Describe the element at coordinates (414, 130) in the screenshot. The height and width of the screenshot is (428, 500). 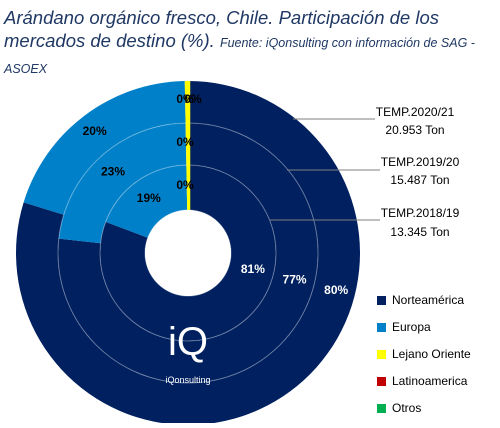
I see `callout-volume: 20.953 Ton` at that location.